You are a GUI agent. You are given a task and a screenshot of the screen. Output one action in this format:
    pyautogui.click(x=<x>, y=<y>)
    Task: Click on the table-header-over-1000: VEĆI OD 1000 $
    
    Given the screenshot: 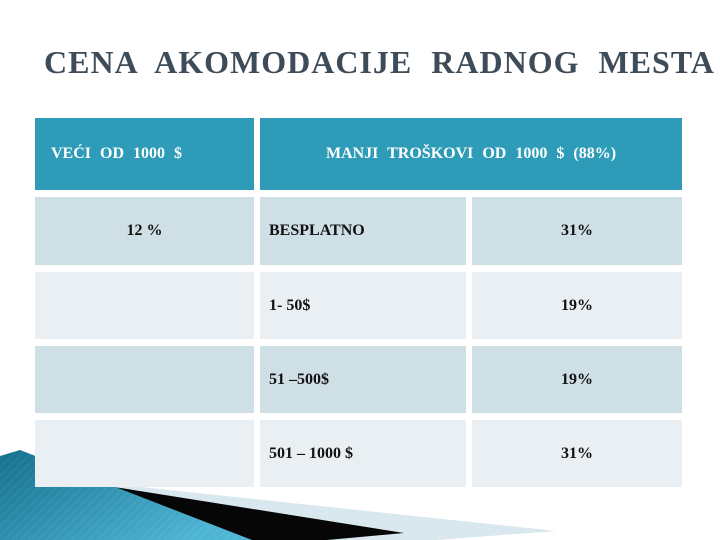 What is the action you would take?
    pyautogui.click(x=144, y=154)
    